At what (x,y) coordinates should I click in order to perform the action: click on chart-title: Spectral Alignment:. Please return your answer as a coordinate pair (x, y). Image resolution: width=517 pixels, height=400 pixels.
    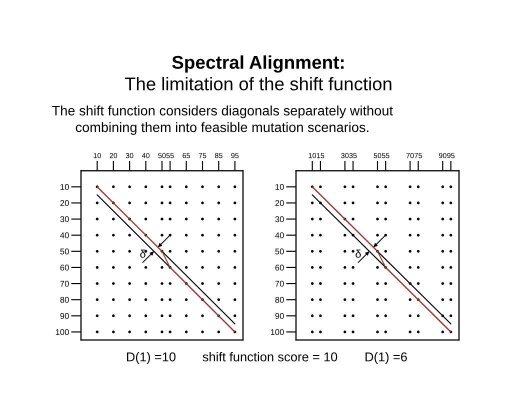
    Looking at the image, I should click on (258, 64).